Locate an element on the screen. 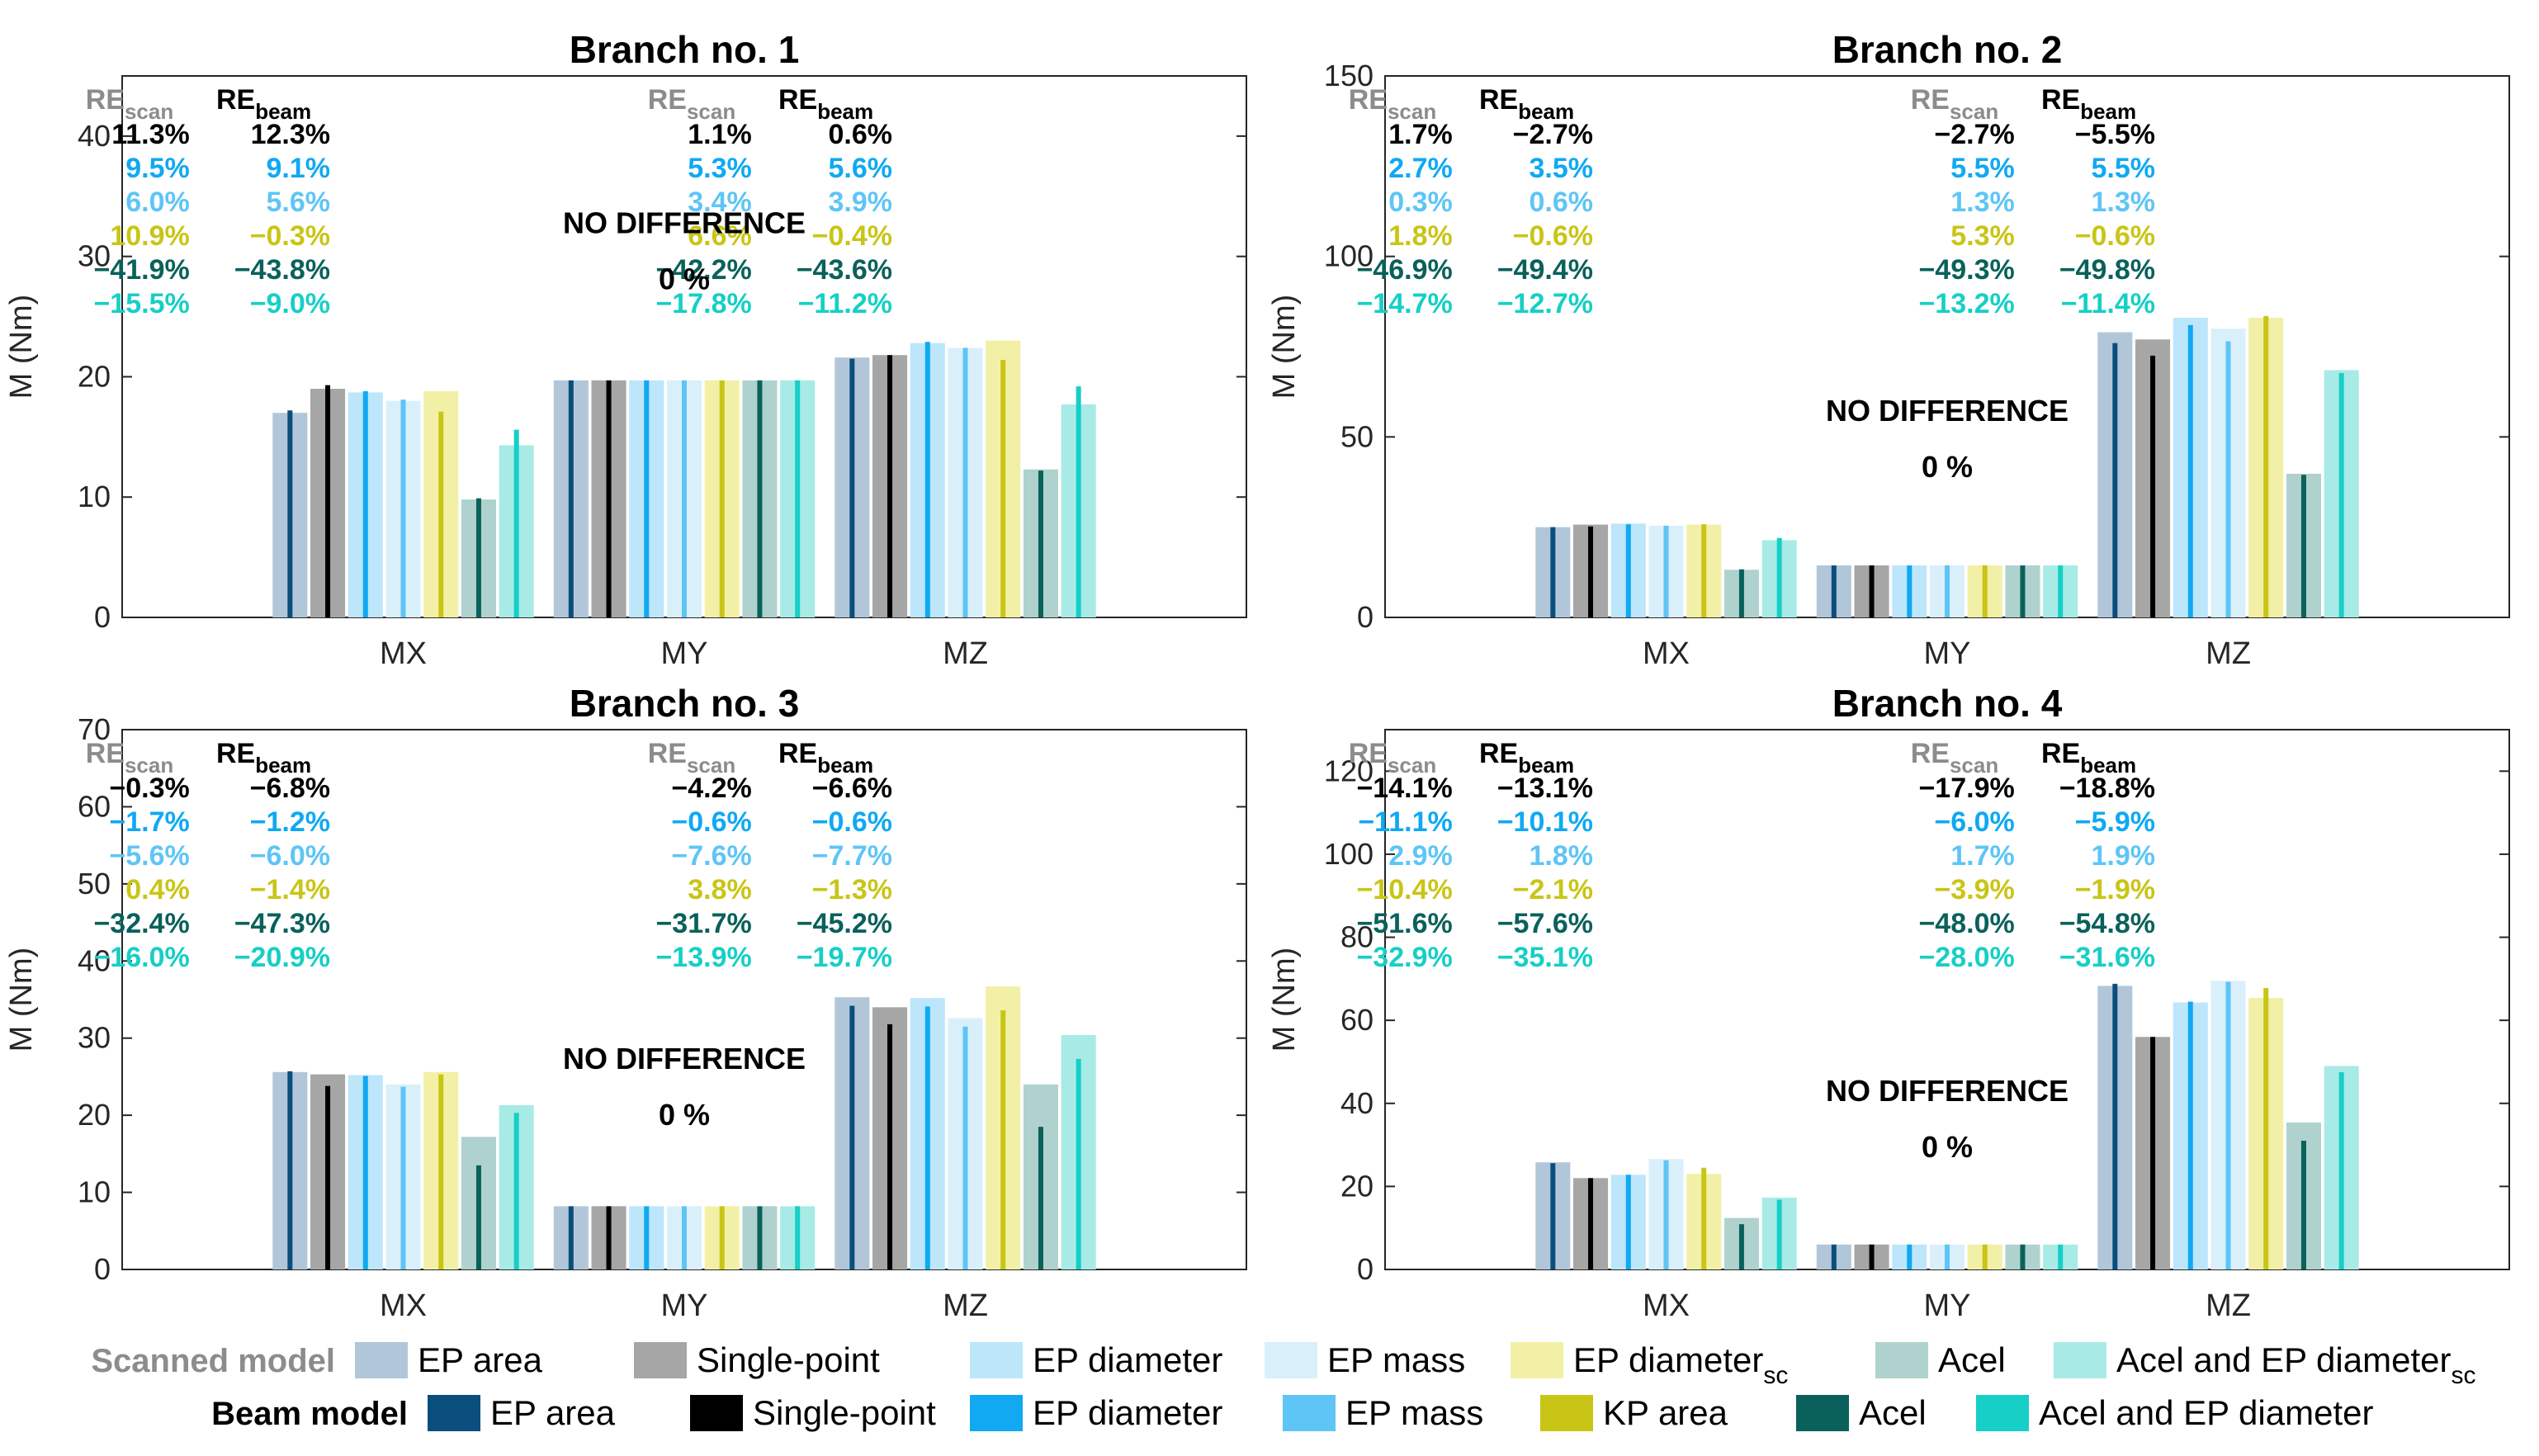  re-beam-value: −2.7% is located at coordinates (1553, 134).